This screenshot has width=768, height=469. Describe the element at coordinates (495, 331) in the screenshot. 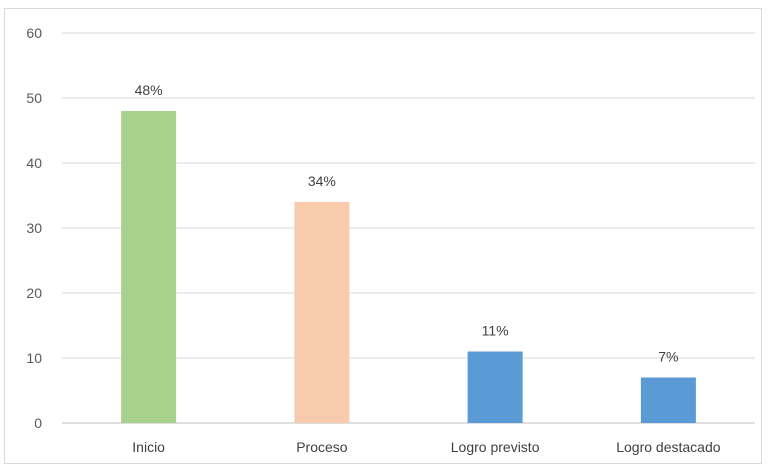

I see `data-label: 11%` at that location.